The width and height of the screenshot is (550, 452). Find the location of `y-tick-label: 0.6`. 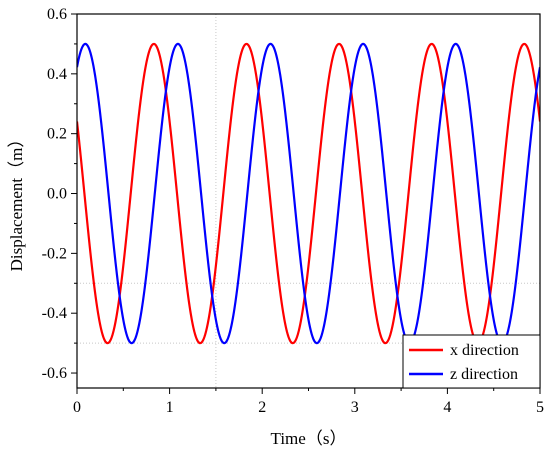

y-tick-label: 0.6 is located at coordinates (57, 14).